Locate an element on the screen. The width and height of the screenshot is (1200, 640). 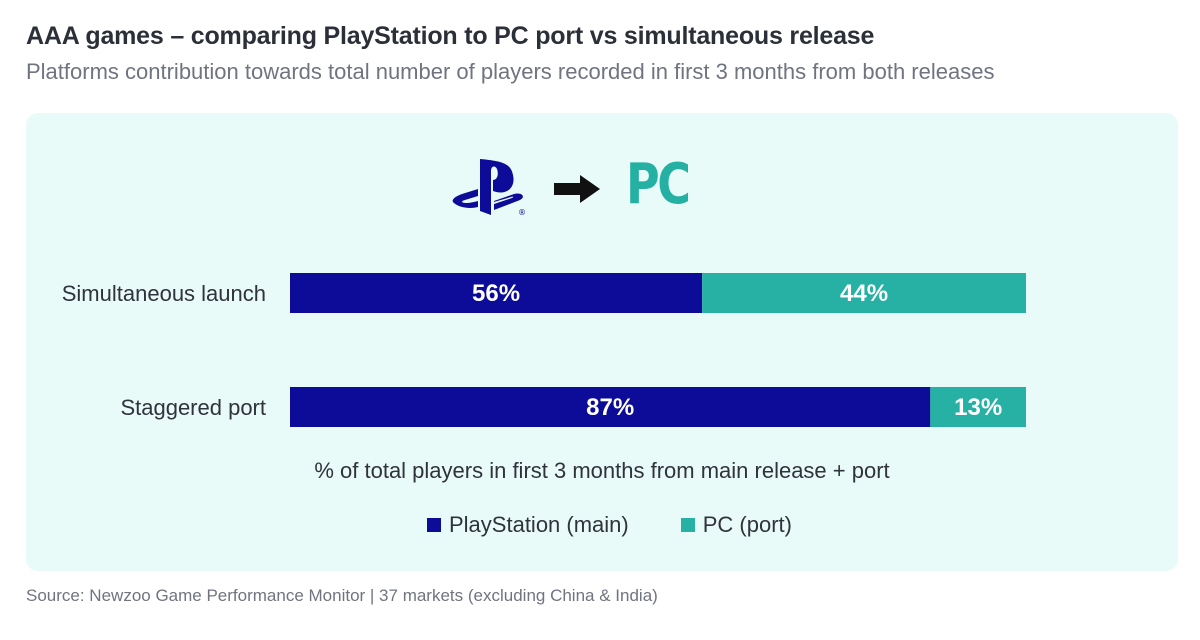
bar-staggered-port-playstation-main is located at coordinates (610, 407).